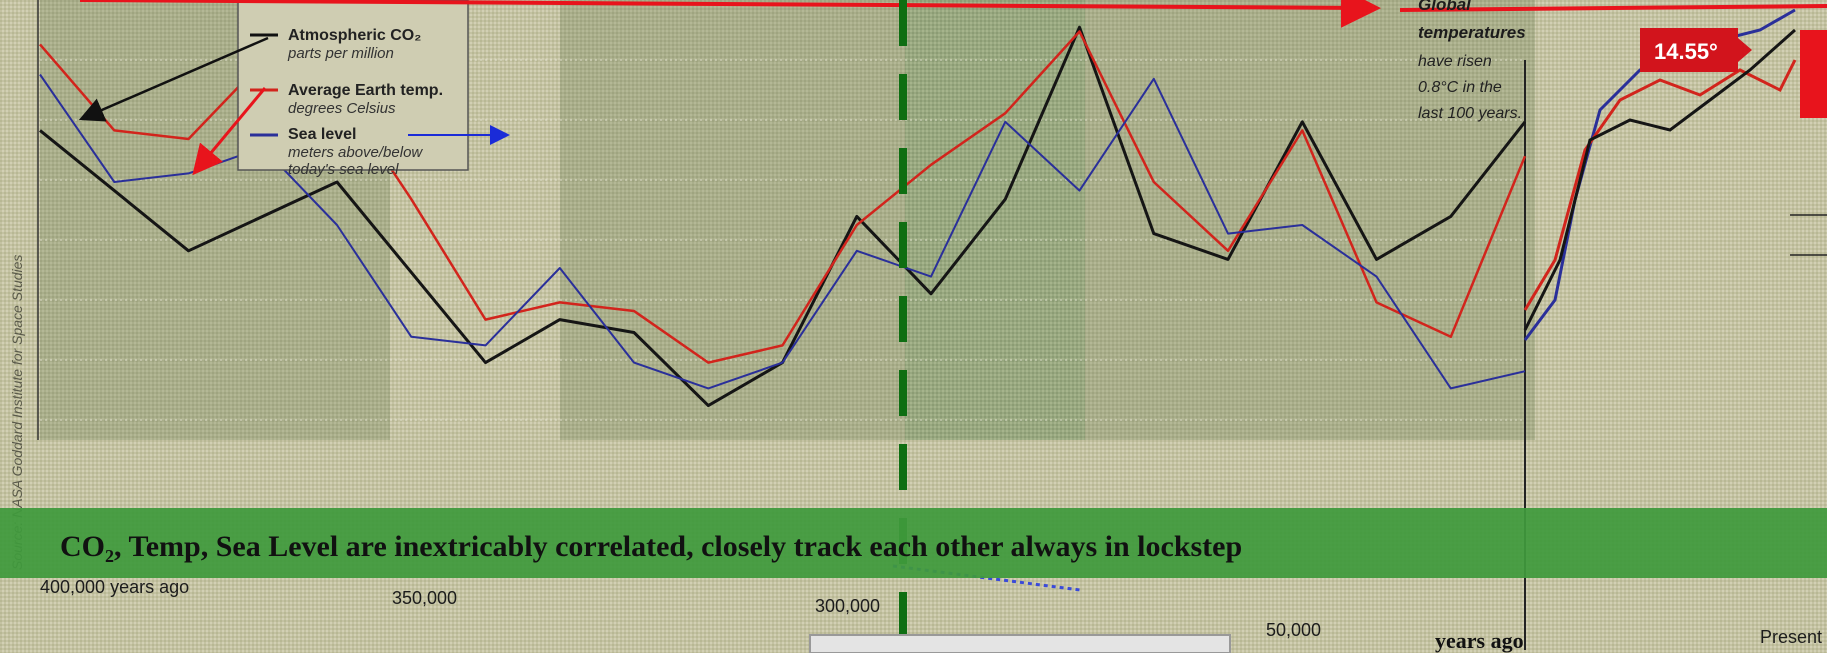 The image size is (1827, 653). I want to click on caption-box, so click(1020, 643).